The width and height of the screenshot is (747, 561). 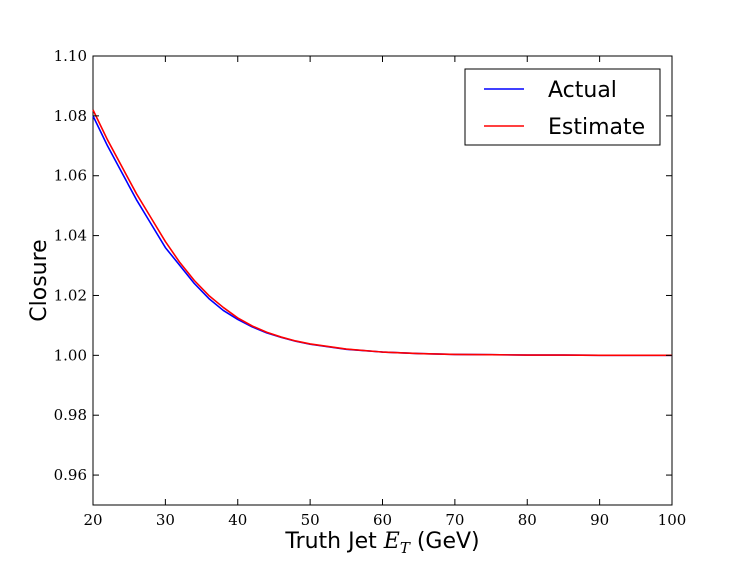 I want to click on x-axis-title-math-base: E, so click(x=391, y=541).